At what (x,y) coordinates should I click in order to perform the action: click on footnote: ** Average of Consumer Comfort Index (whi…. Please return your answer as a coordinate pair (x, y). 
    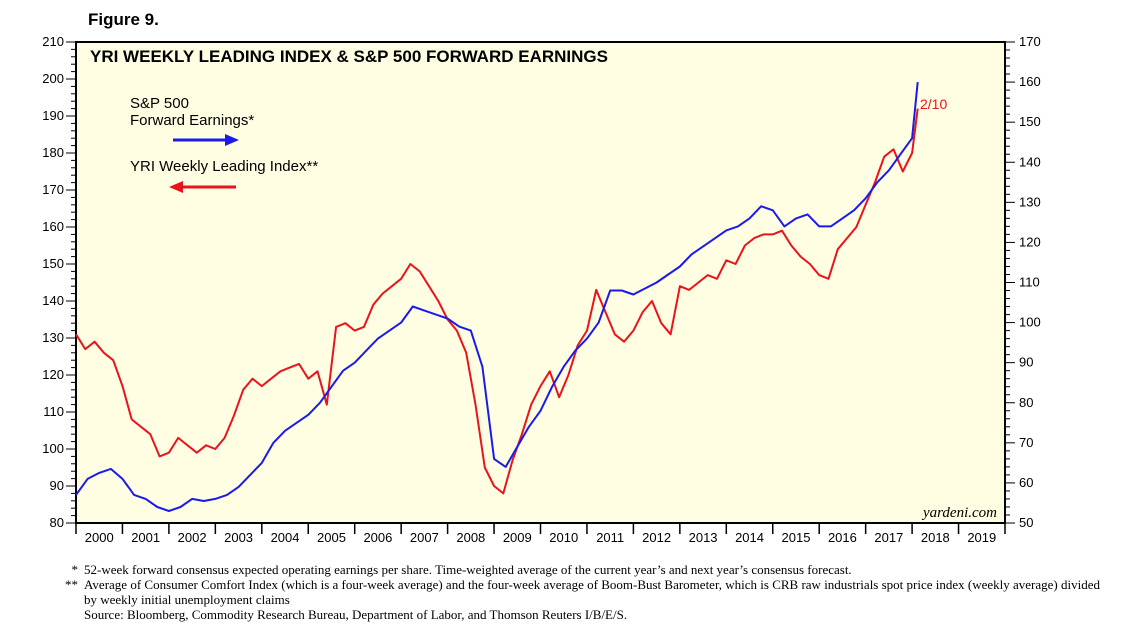
    Looking at the image, I should click on (582, 592).